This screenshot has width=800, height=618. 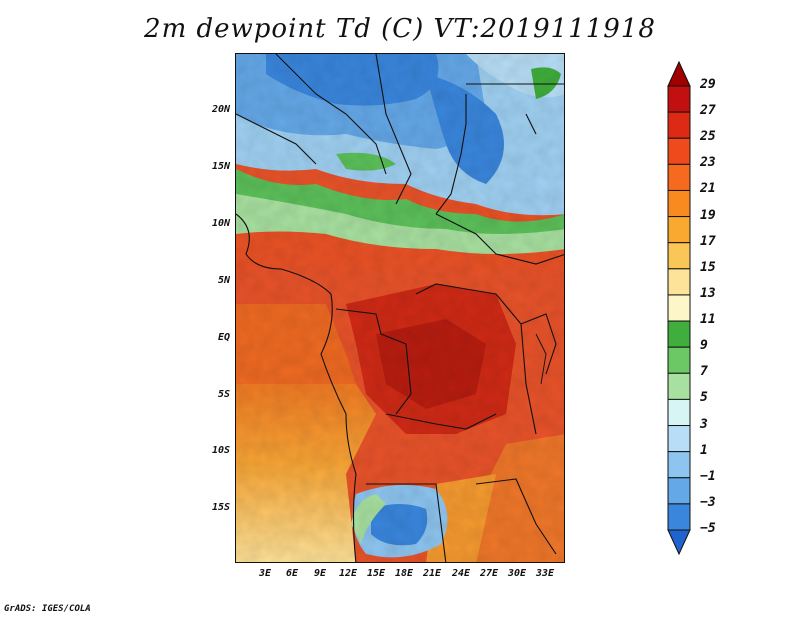 What do you see at coordinates (223, 337) in the screenshot?
I see `lat-tick-eq: EQ` at bounding box center [223, 337].